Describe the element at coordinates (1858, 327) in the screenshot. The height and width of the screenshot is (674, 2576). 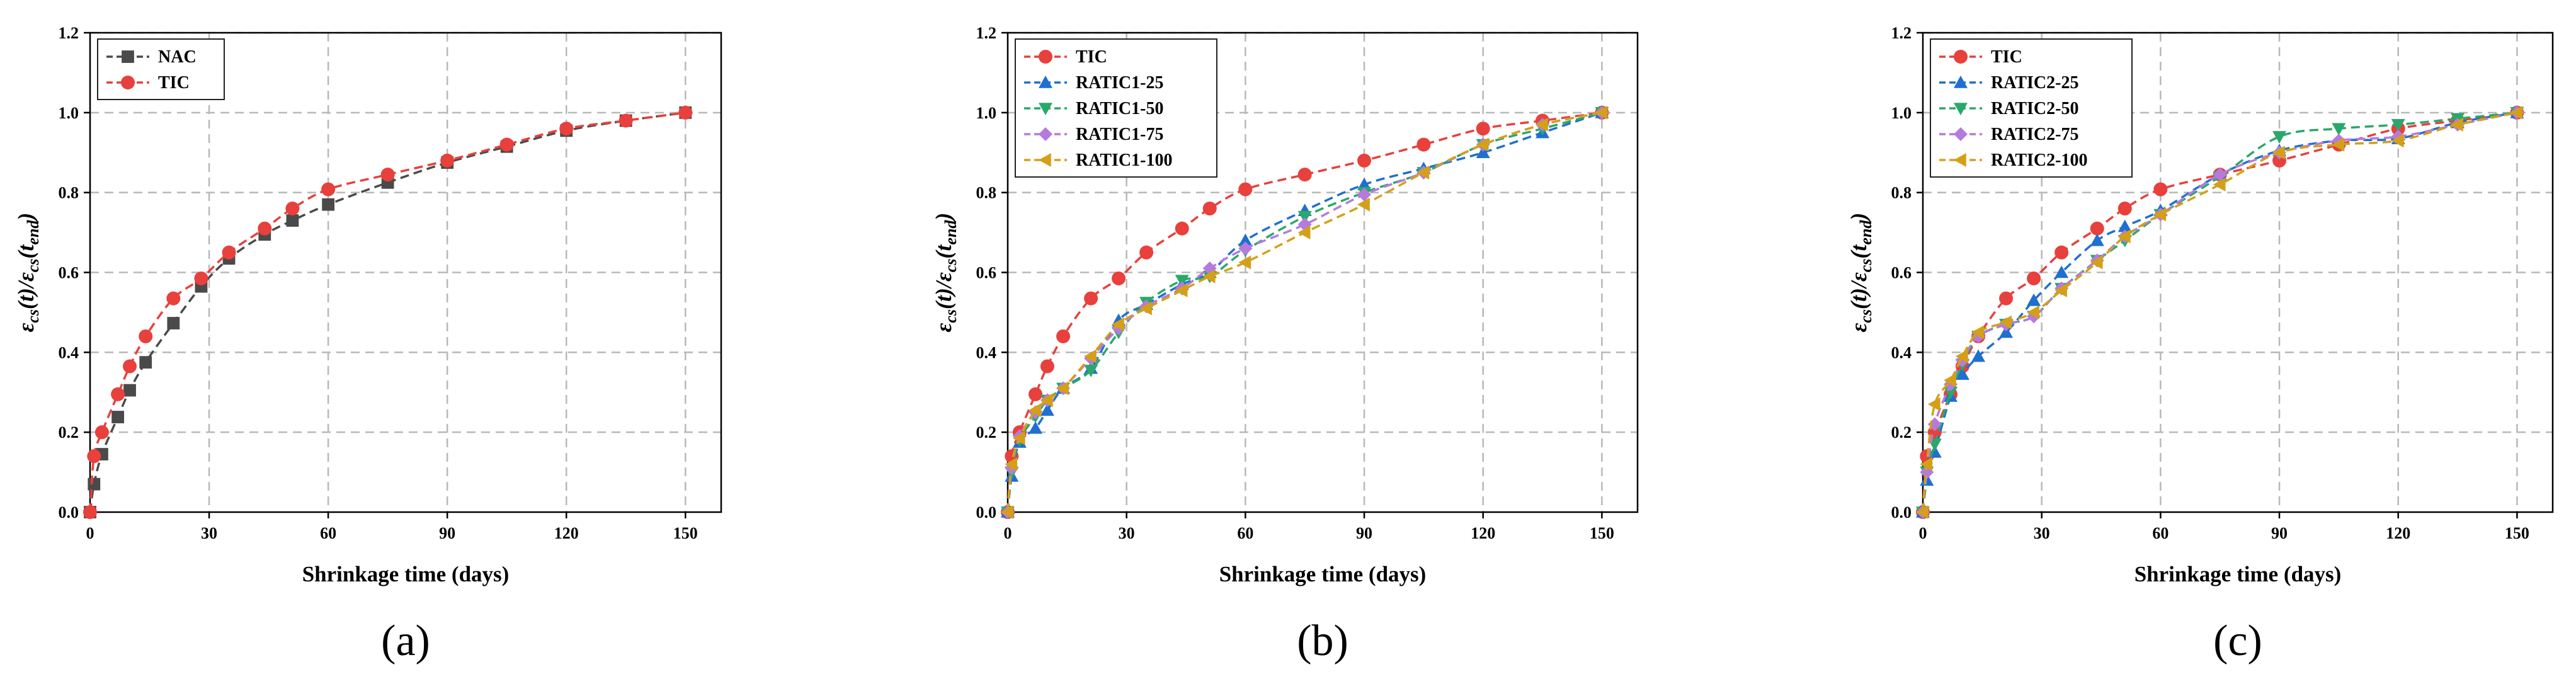
I see `y-axis-title-part: ε` at that location.